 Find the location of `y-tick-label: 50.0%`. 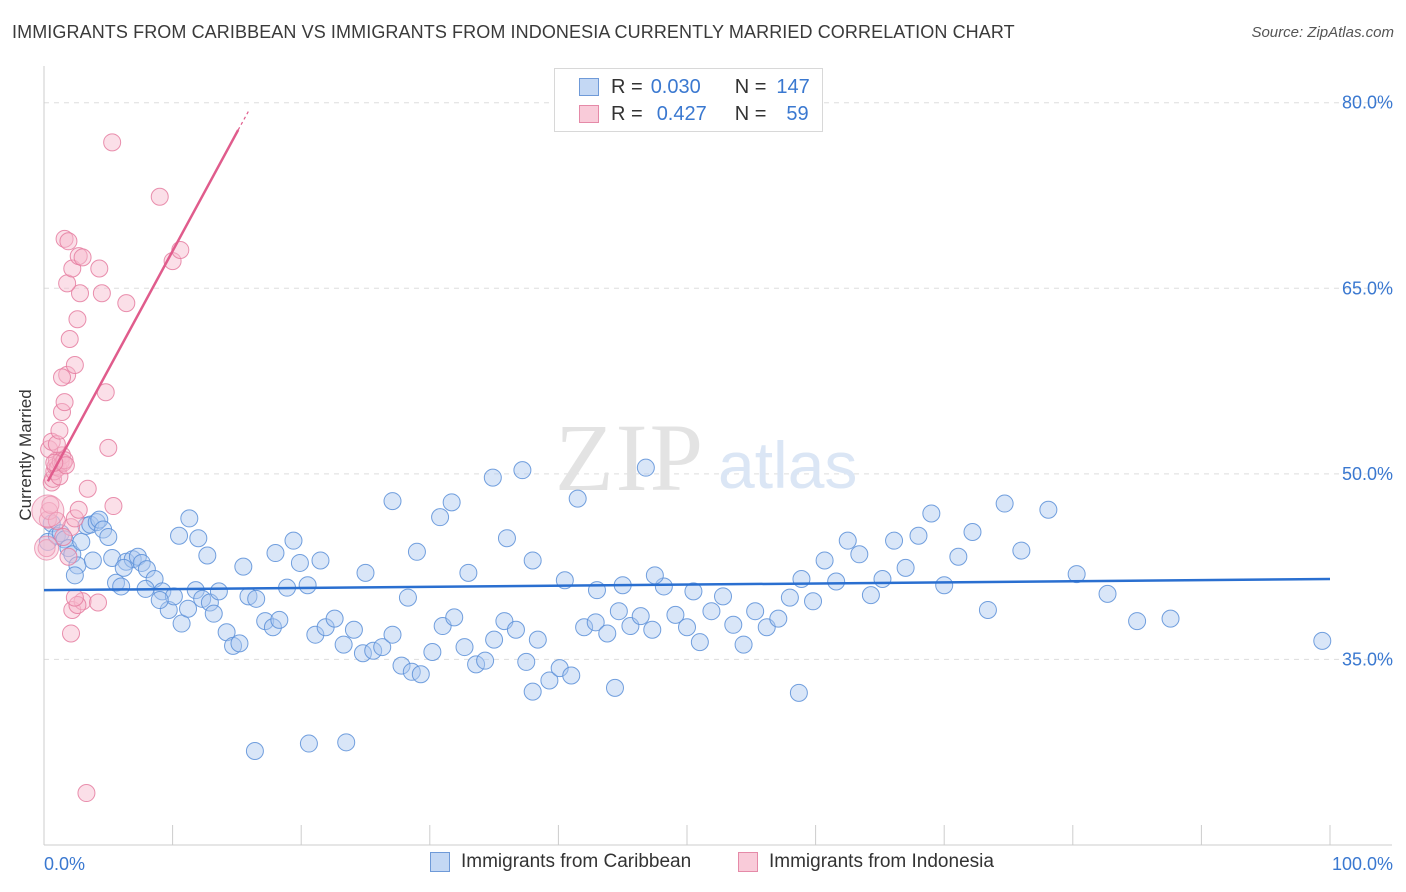

y-tick-label: 50.0% is located at coordinates (1367, 474).